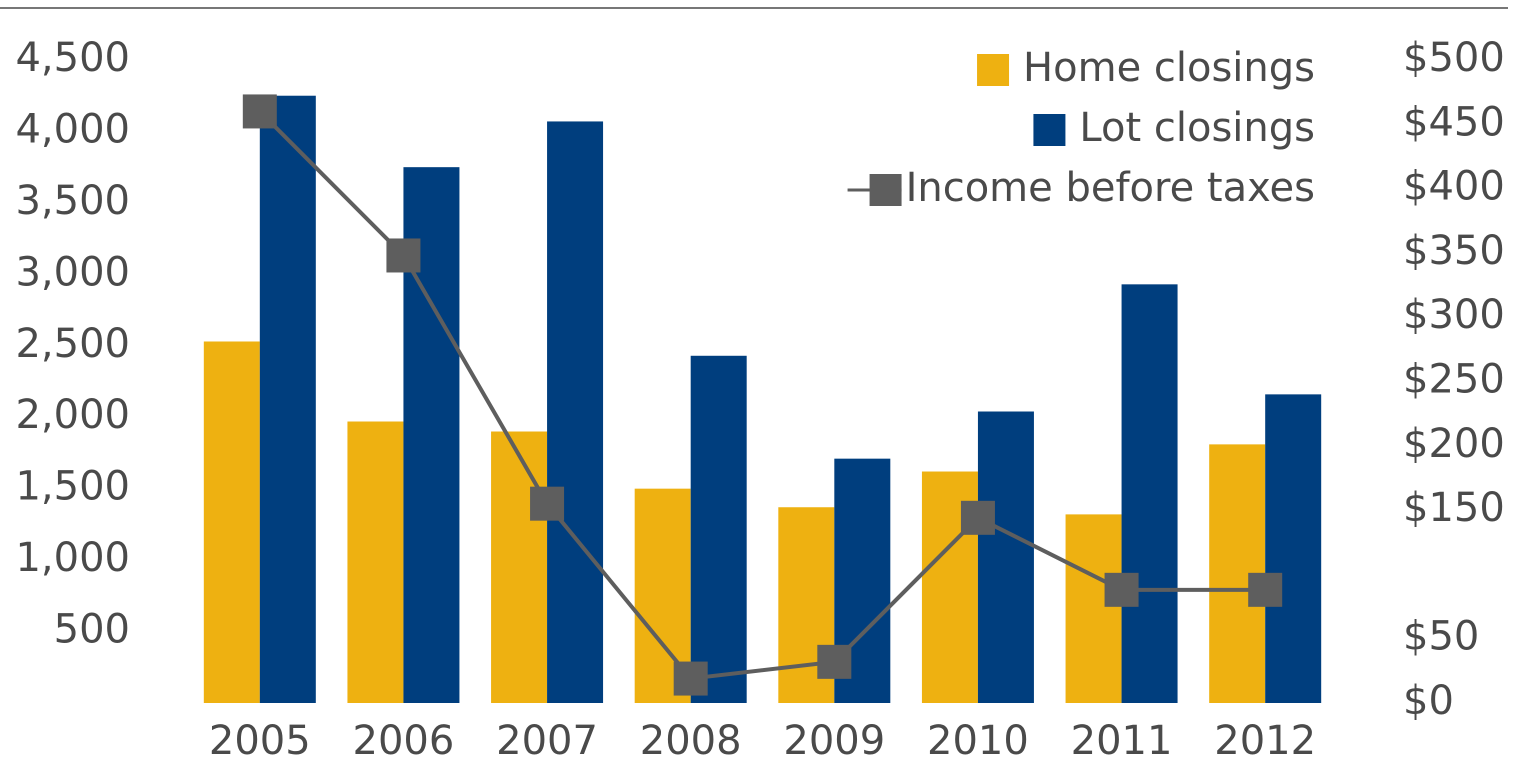 This screenshot has height=764, width=1518. Describe the element at coordinates (1454, 444) in the screenshot. I see `y2-tick-label: $200` at that location.